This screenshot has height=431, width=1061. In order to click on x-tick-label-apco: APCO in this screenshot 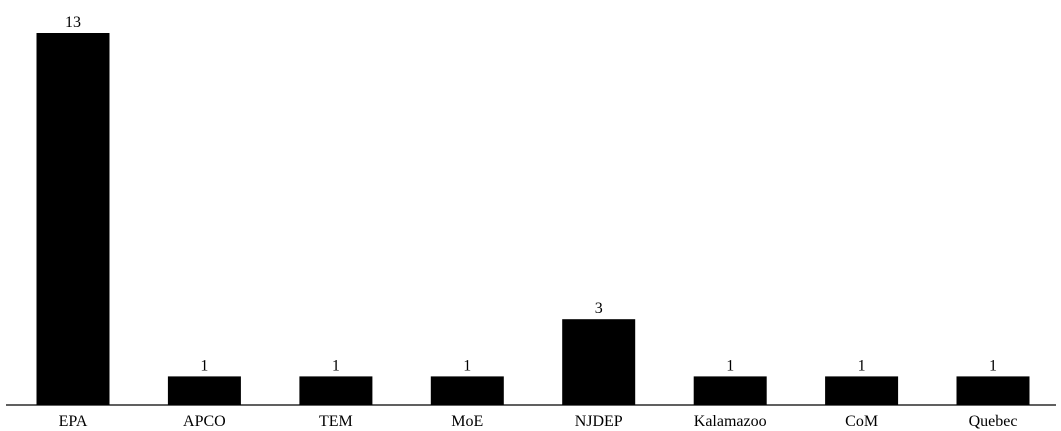, I will do `click(204, 421)`.